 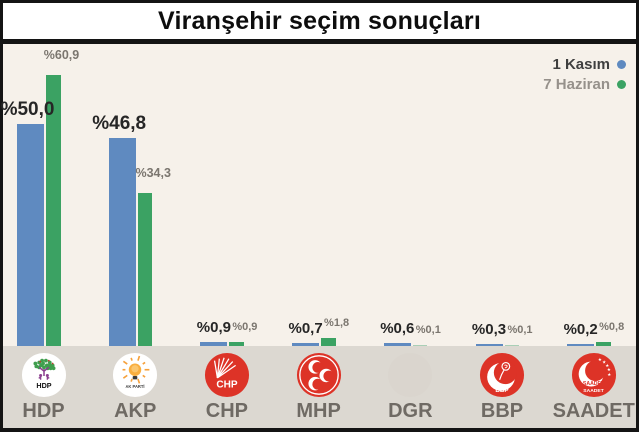 I want to click on value-label-7haziran-akp: %34,3, so click(x=153, y=173).